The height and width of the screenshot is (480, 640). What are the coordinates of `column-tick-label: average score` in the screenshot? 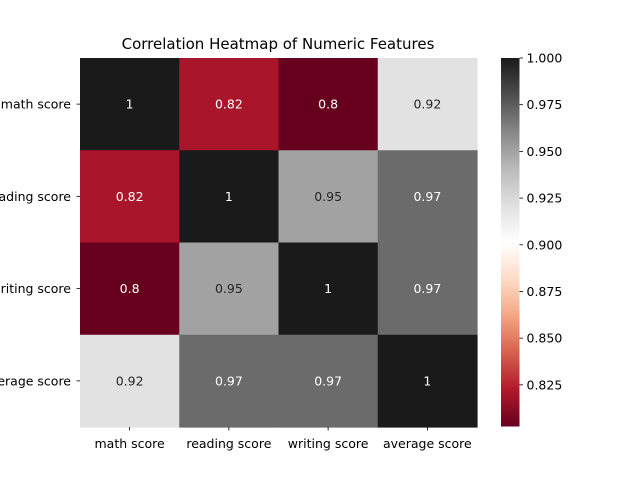 It's located at (427, 443).